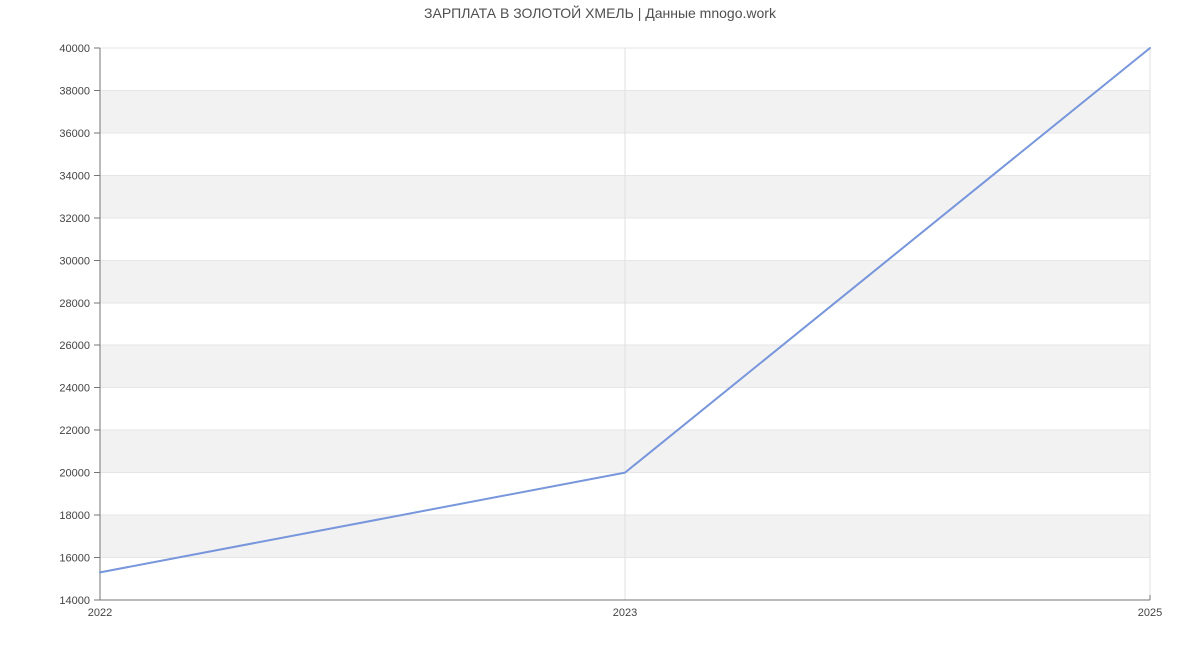 This screenshot has width=1200, height=650. Describe the element at coordinates (74, 134) in the screenshot. I see `y-tick-label: 36000` at that location.